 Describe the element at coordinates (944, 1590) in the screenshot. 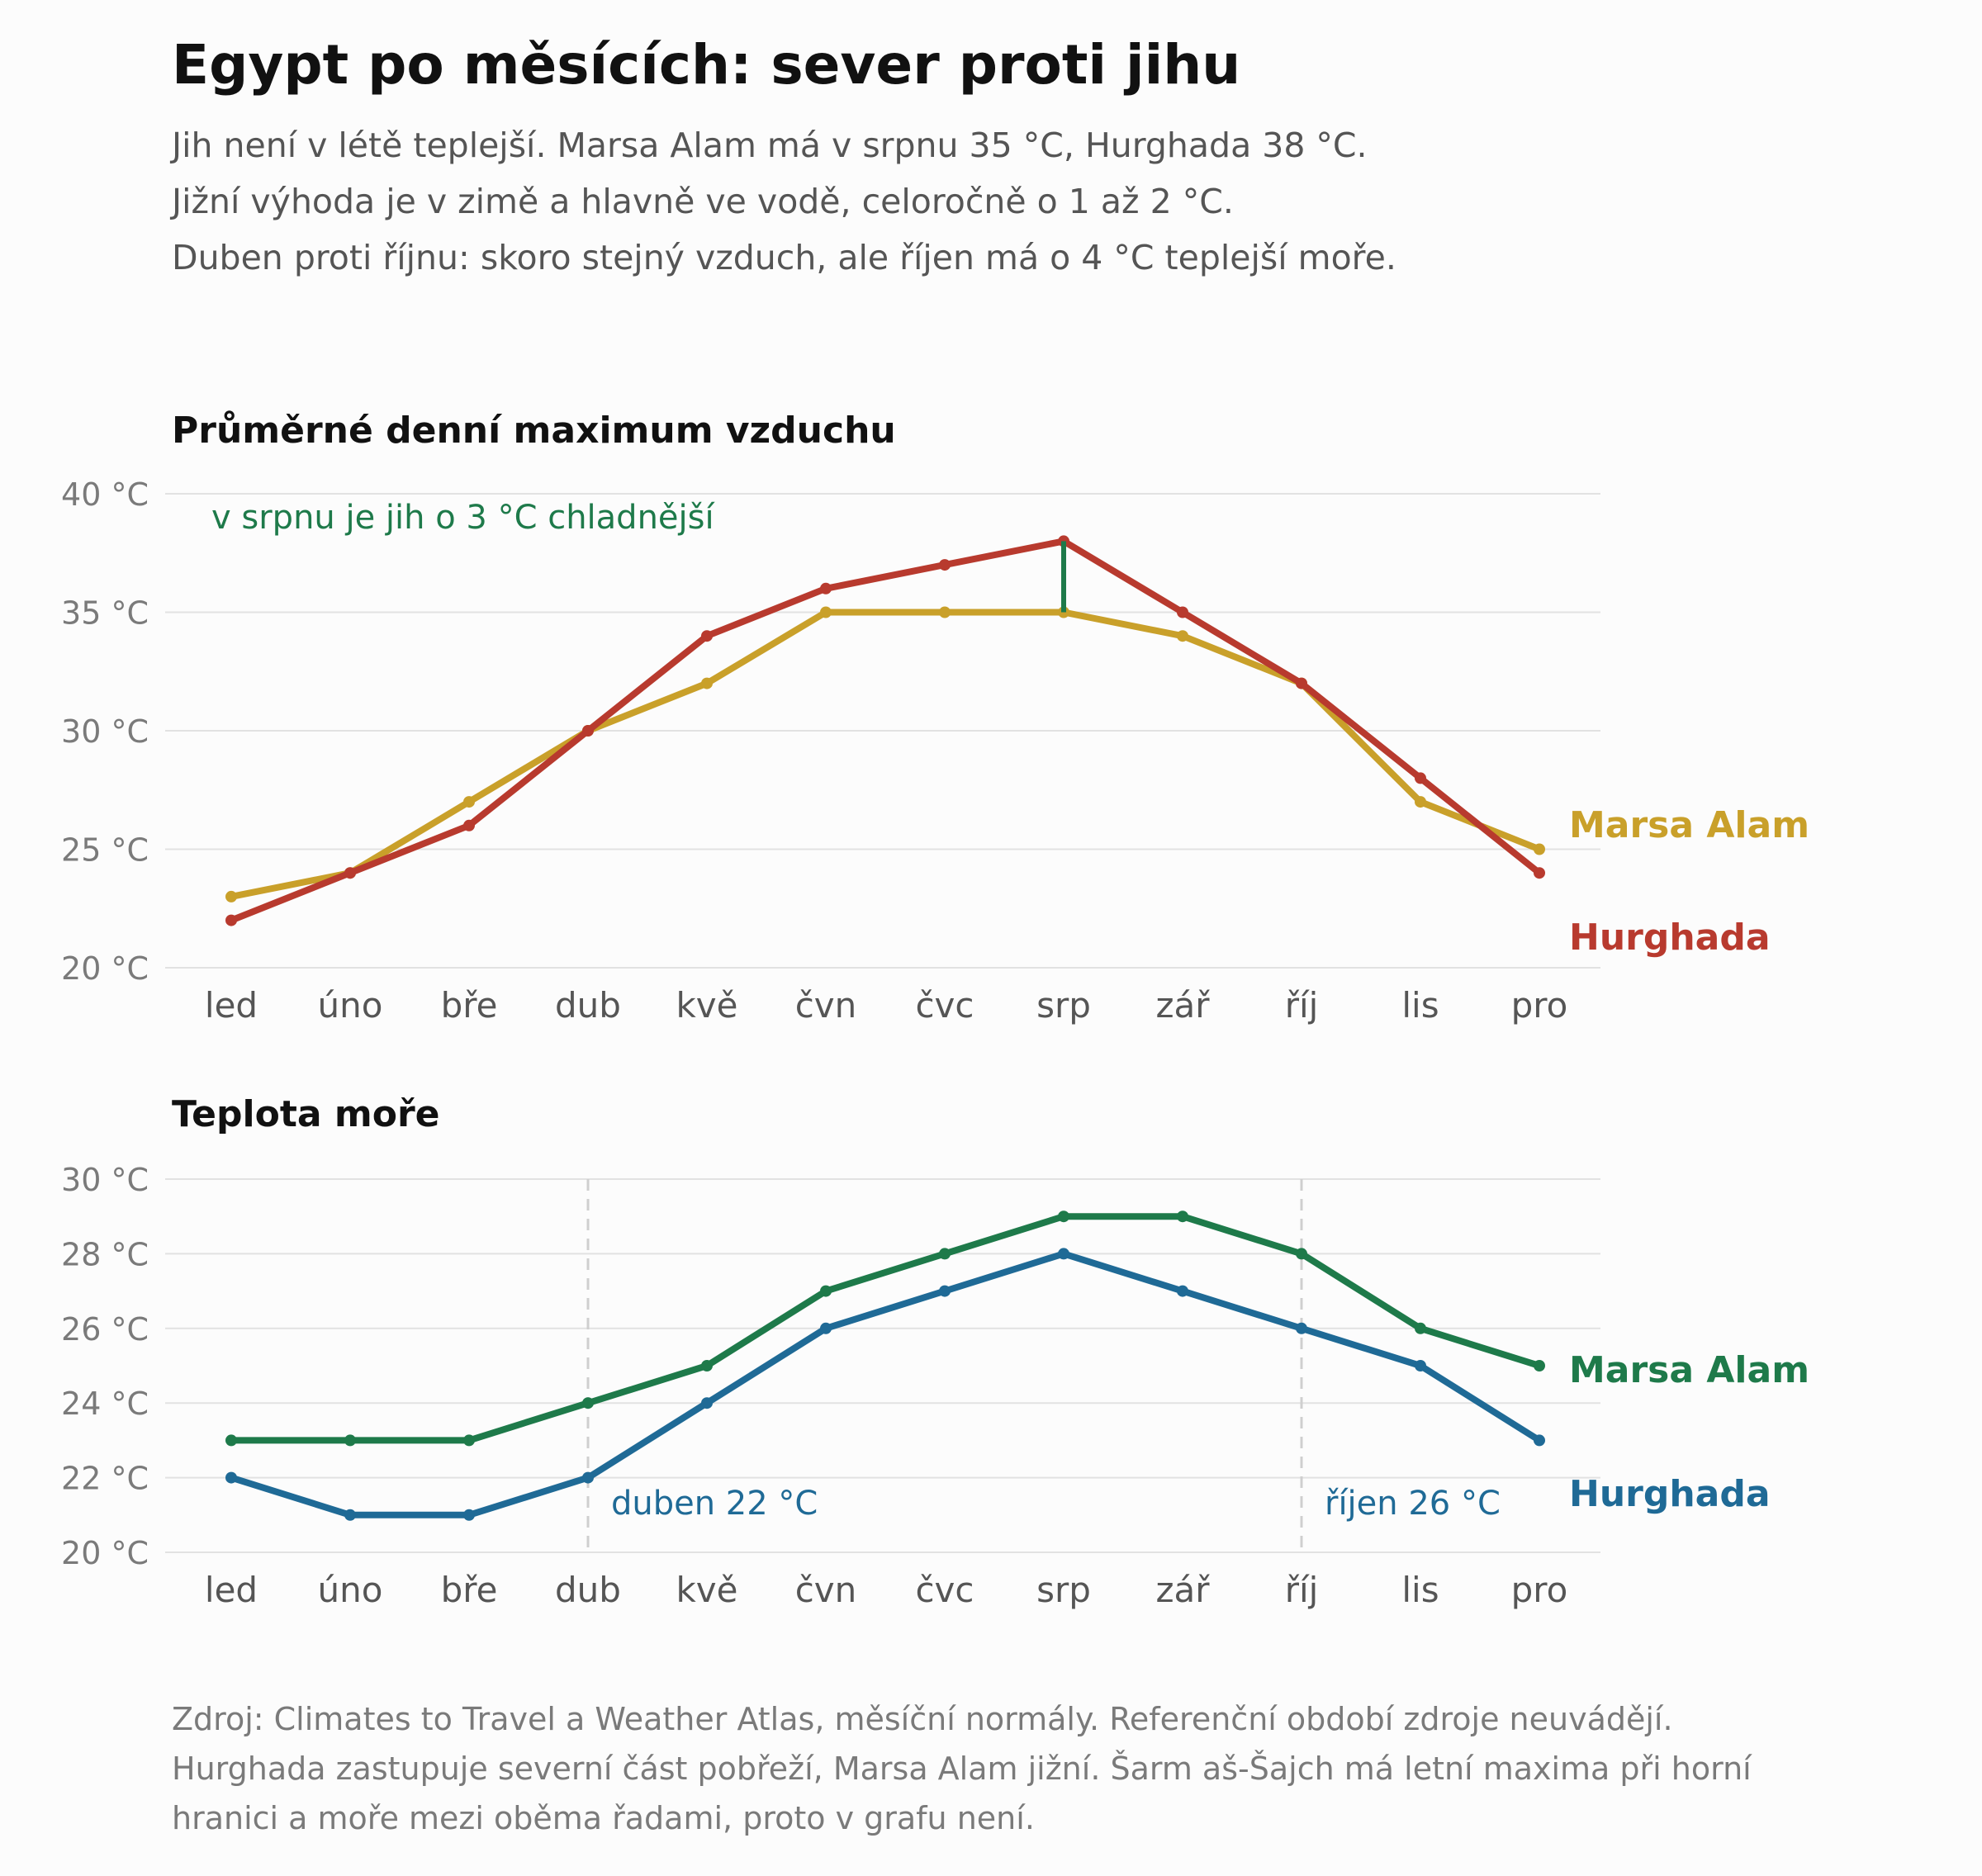

I see `sea-xtick-label: čvc` at that location.